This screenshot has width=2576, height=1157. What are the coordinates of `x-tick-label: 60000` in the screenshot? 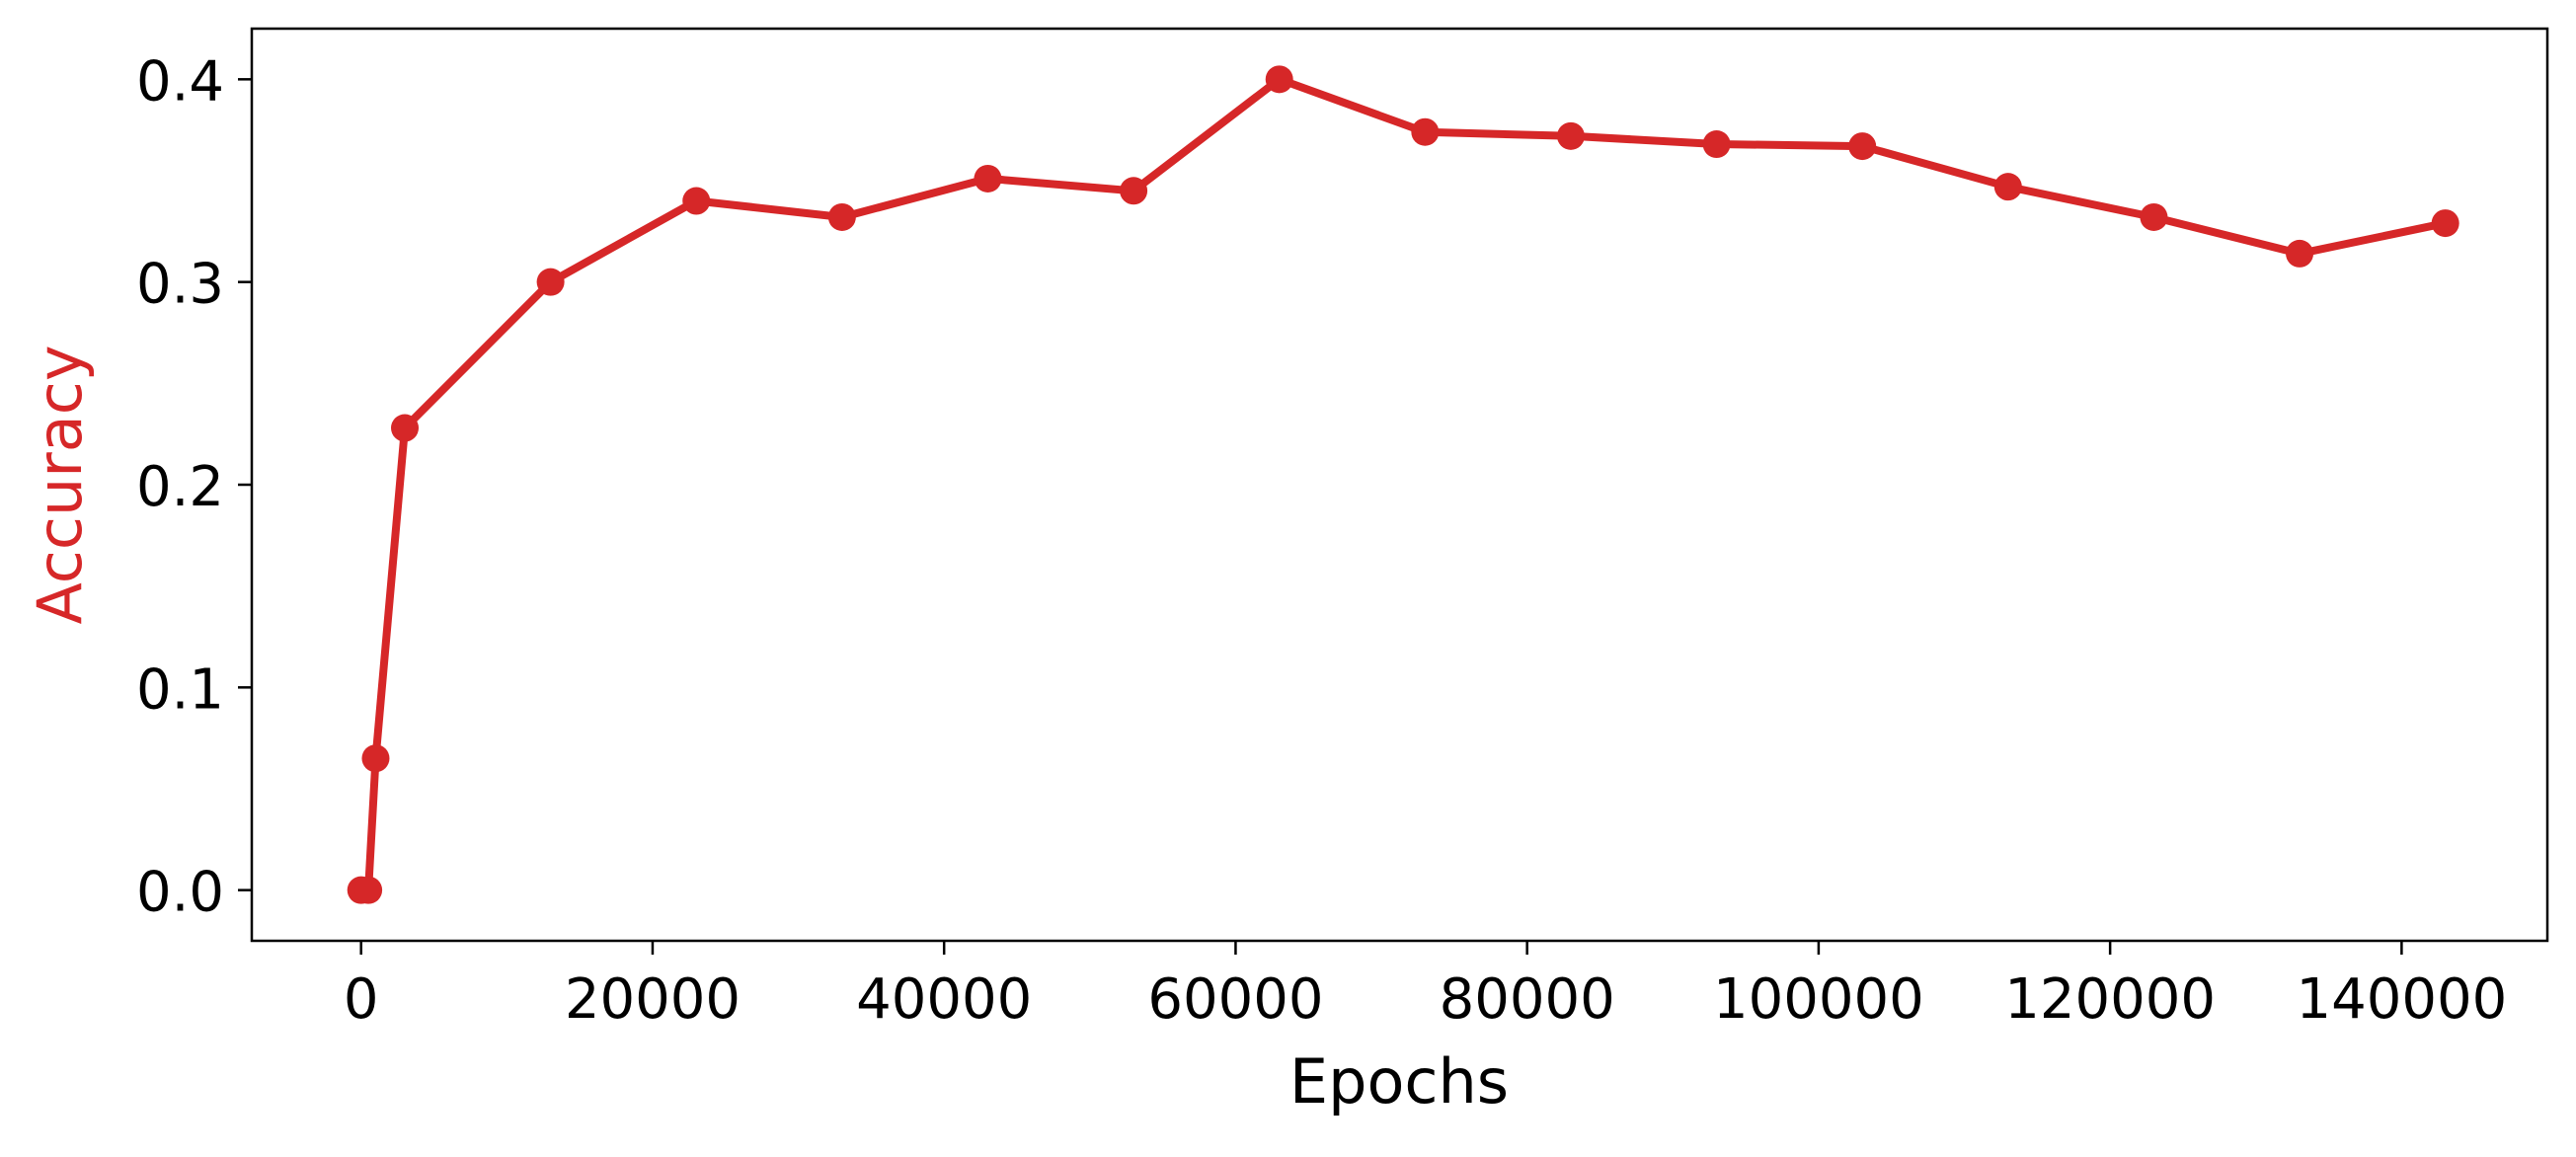 It's located at (1235, 999).